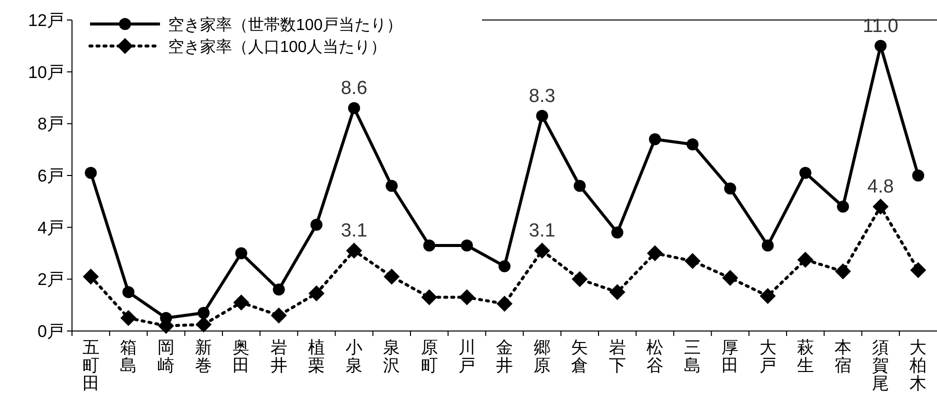  I want to click on x-tick-label: 本宿, so click(843, 356).